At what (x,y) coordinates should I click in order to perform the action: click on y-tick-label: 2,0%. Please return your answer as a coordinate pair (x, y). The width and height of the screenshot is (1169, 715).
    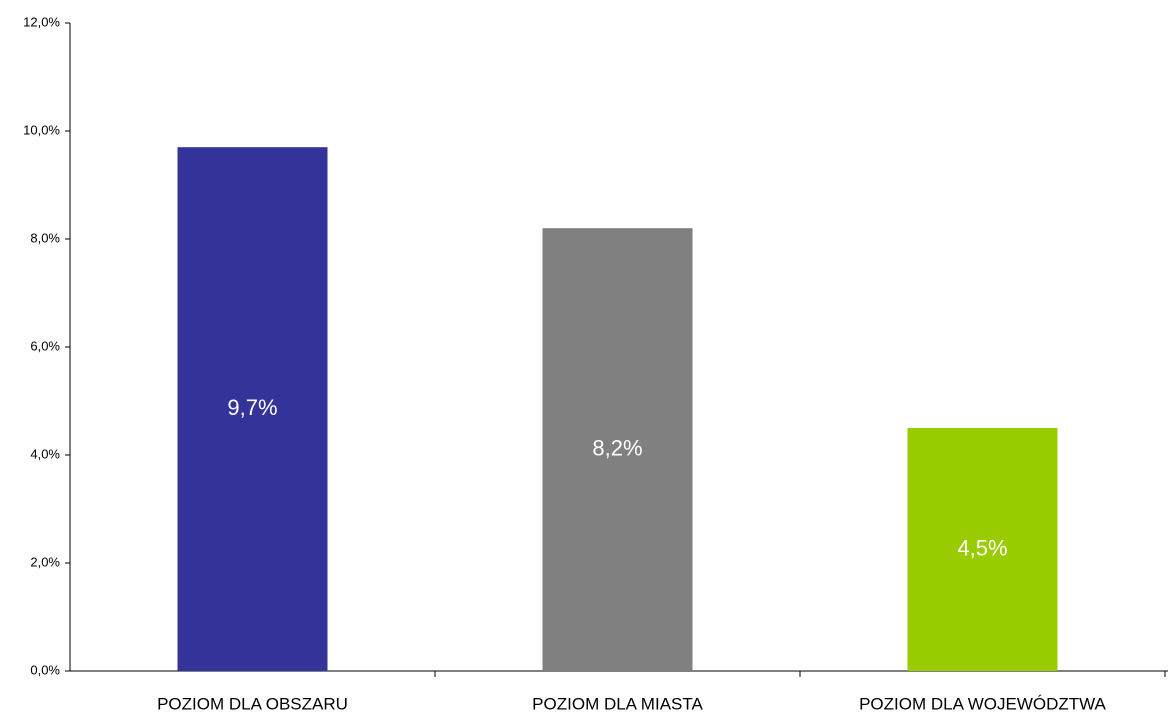
    Looking at the image, I should click on (45, 561).